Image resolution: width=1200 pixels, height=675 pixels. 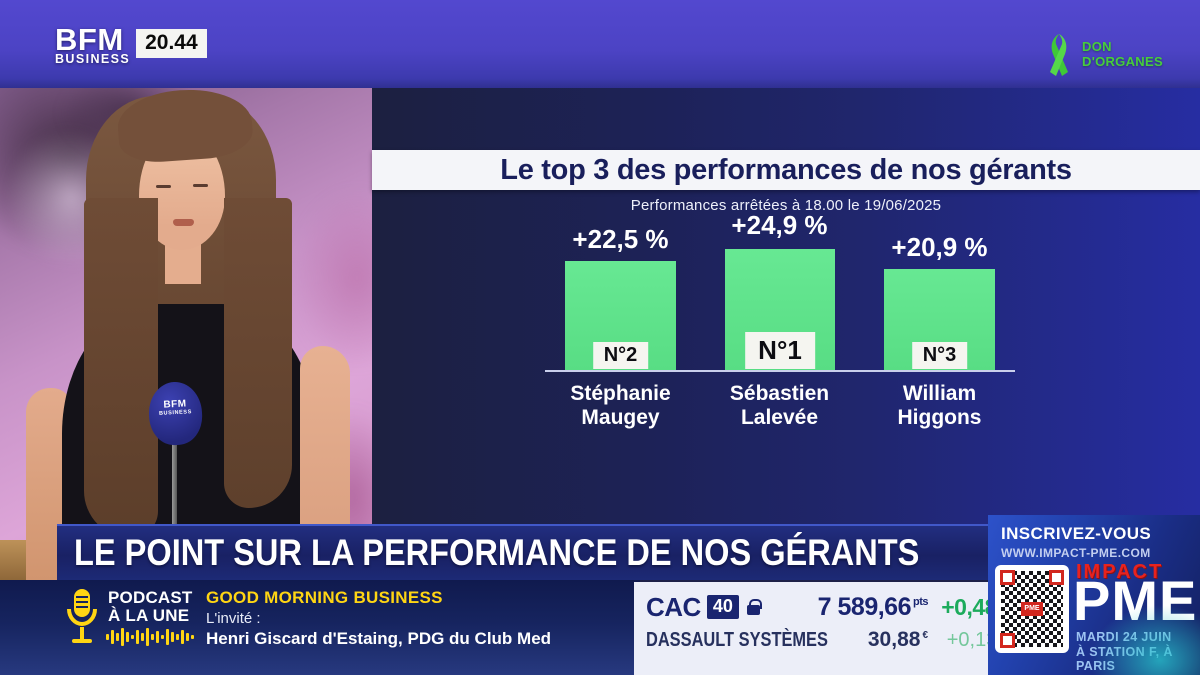 What do you see at coordinates (925, 635) in the screenshot?
I see `stock-unit: €` at bounding box center [925, 635].